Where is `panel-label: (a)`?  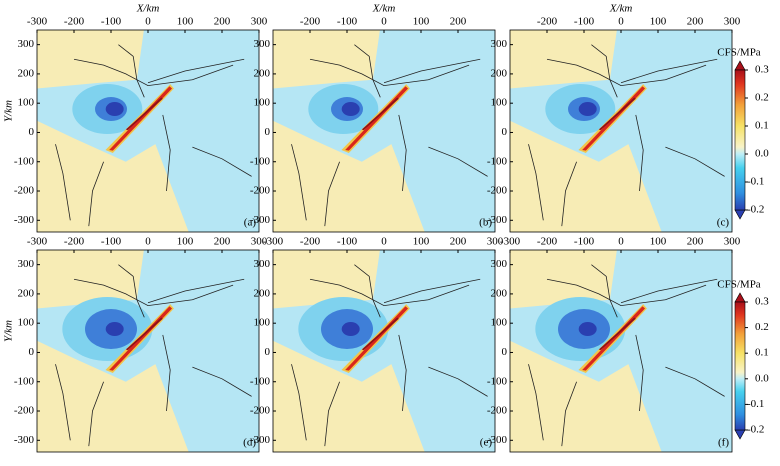
panel-label: (a) is located at coordinates (250, 223).